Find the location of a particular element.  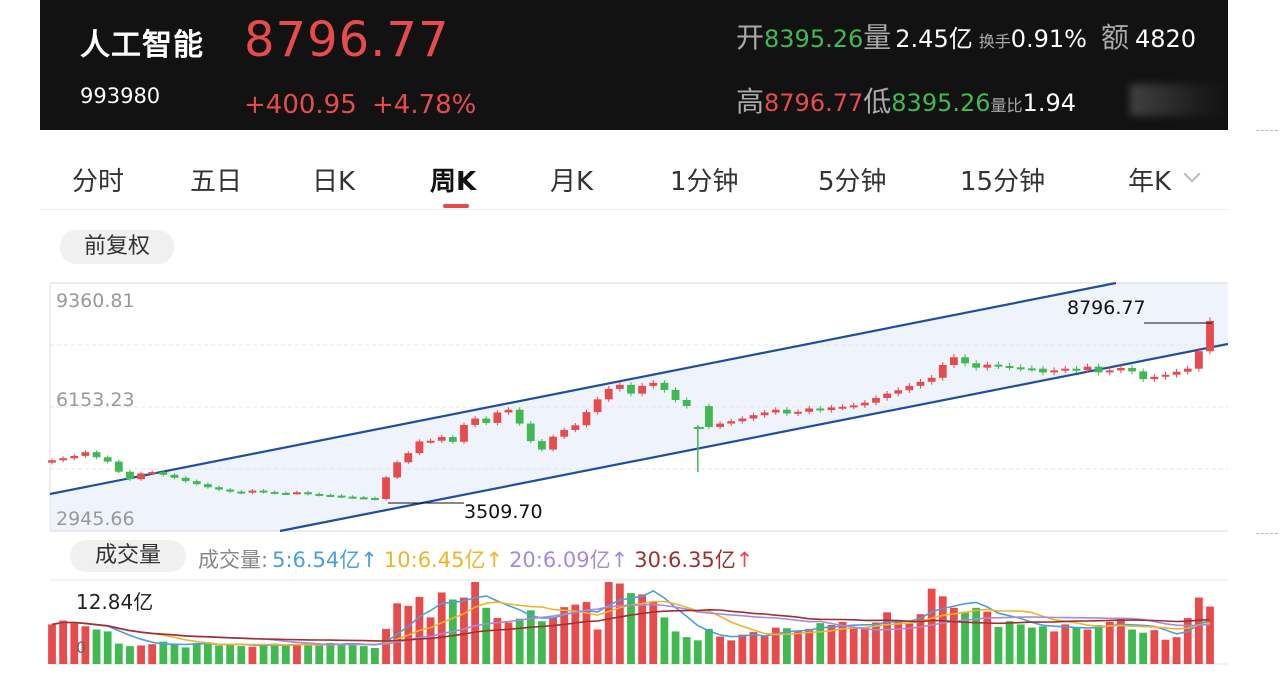

low-label: 低 is located at coordinates (877, 101).